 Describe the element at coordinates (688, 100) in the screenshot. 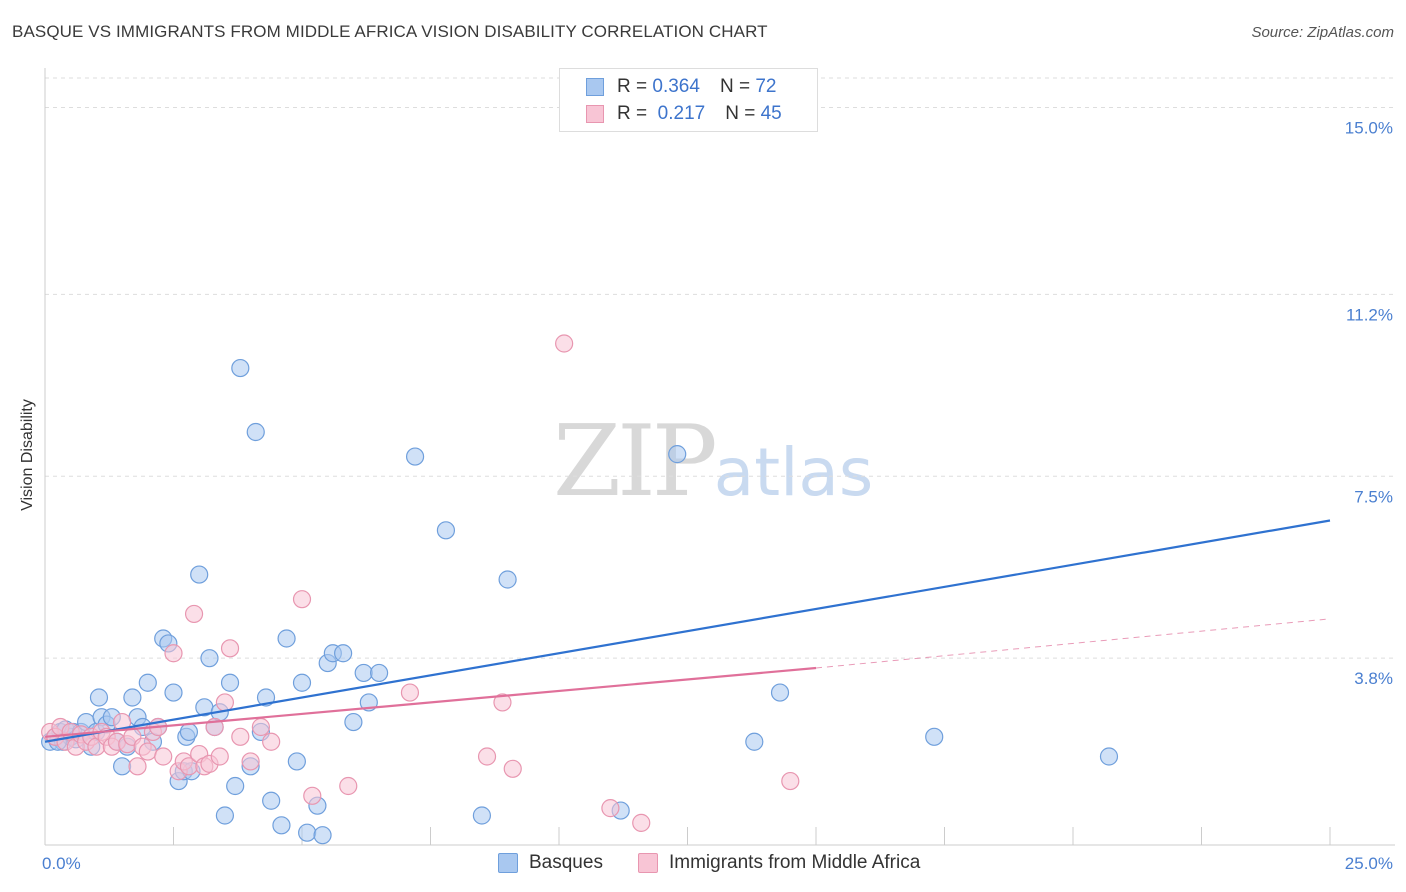

I see `legend: R = 0.364 N = 72 R = 0.217 N = 45` at that location.